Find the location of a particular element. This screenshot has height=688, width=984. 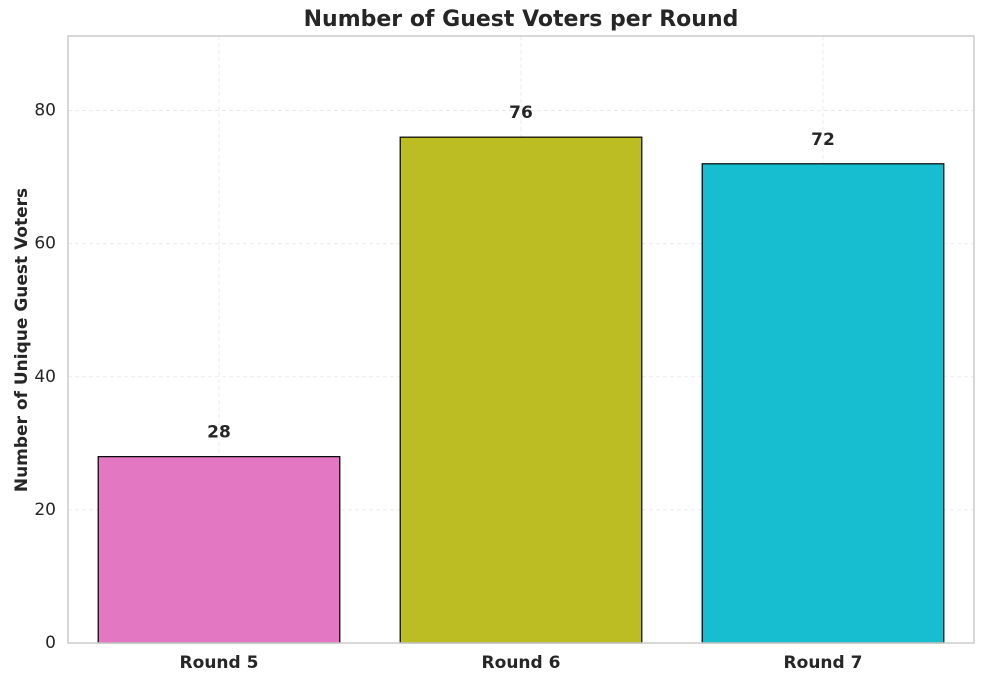

y-tick-label: 80 is located at coordinates (45, 111).